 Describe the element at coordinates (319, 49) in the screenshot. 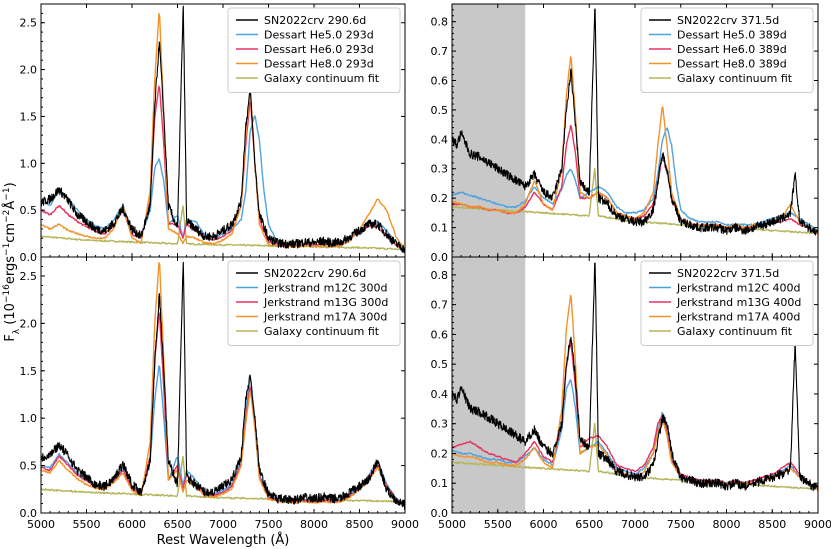

I see `legend-label: Dessart He6.0 293d` at that location.